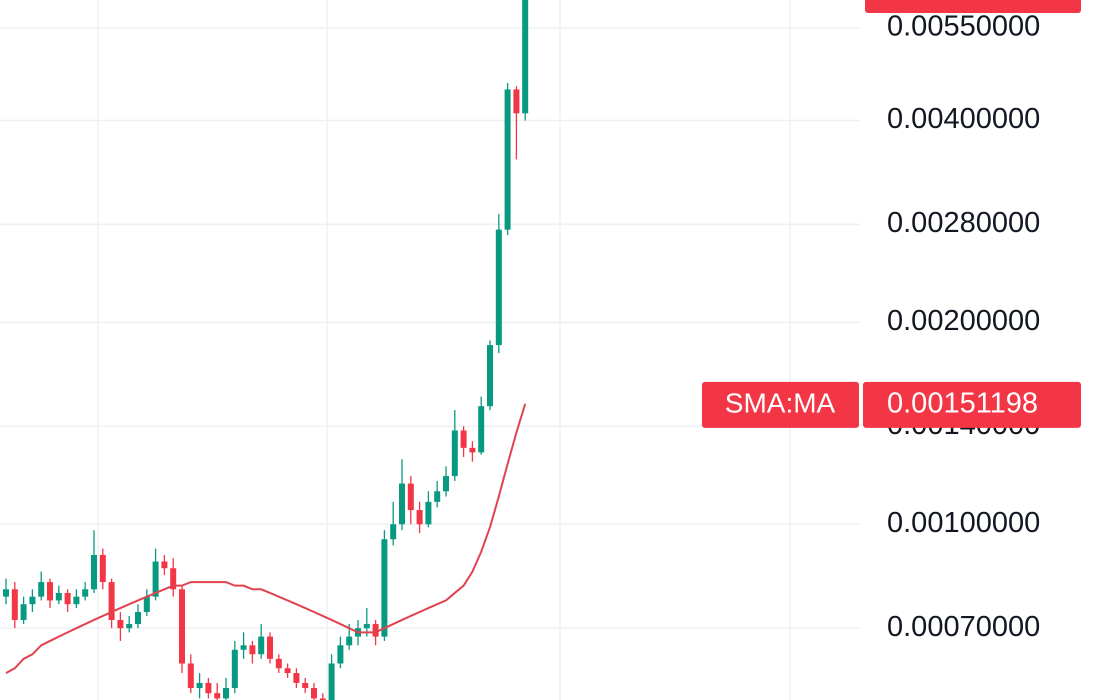 This screenshot has width=1100, height=700. I want to click on price-tag, so click(973, 6).